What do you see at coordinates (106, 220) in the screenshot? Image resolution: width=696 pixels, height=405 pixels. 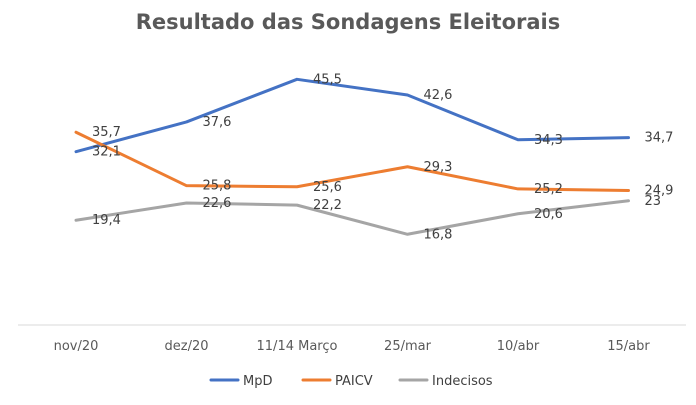 I see `data-label: 19,4` at bounding box center [106, 220].